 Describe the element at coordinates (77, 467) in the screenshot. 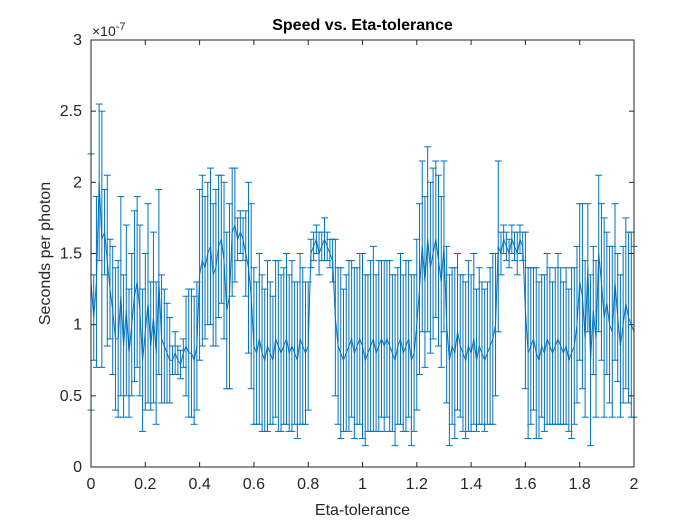

I see `y-tick-label: 0` at that location.